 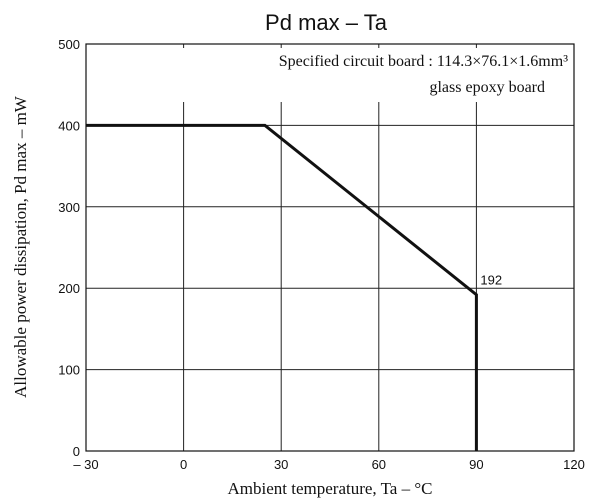 I want to click on board-spec-line2: glass epoxy board, so click(x=487, y=87).